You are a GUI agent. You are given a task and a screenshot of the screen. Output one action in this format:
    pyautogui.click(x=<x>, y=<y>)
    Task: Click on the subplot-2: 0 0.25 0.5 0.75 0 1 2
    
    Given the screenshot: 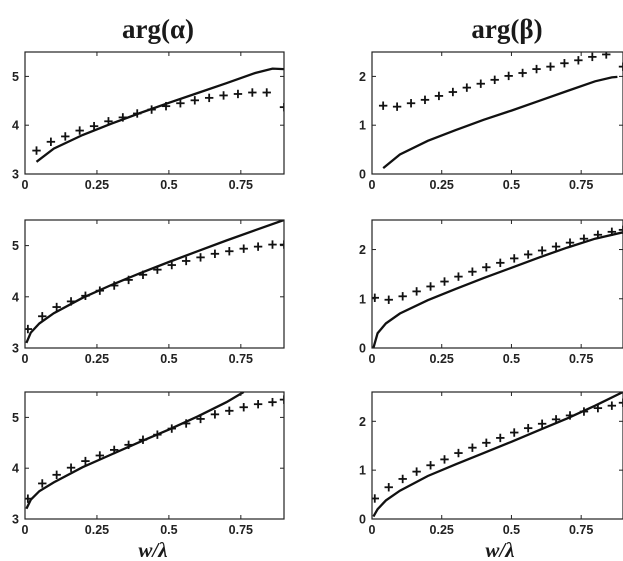 What is the action you would take?
    pyautogui.click(x=491, y=121)
    